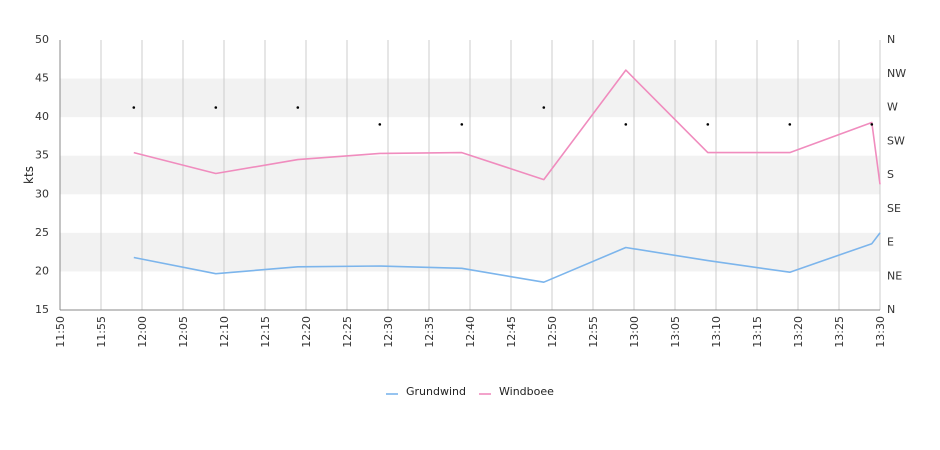  I want to click on x-tick-label: 11:50, so click(60, 332).